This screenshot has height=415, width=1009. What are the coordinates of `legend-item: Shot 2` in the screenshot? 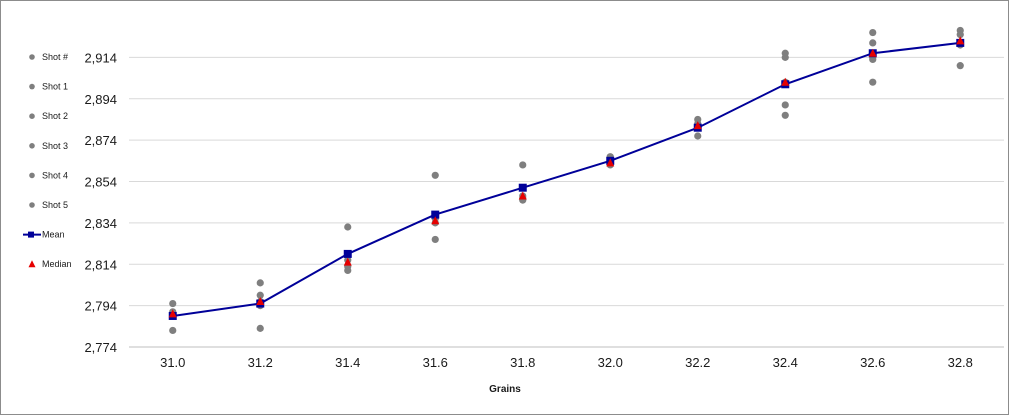 It's located at (48, 116).